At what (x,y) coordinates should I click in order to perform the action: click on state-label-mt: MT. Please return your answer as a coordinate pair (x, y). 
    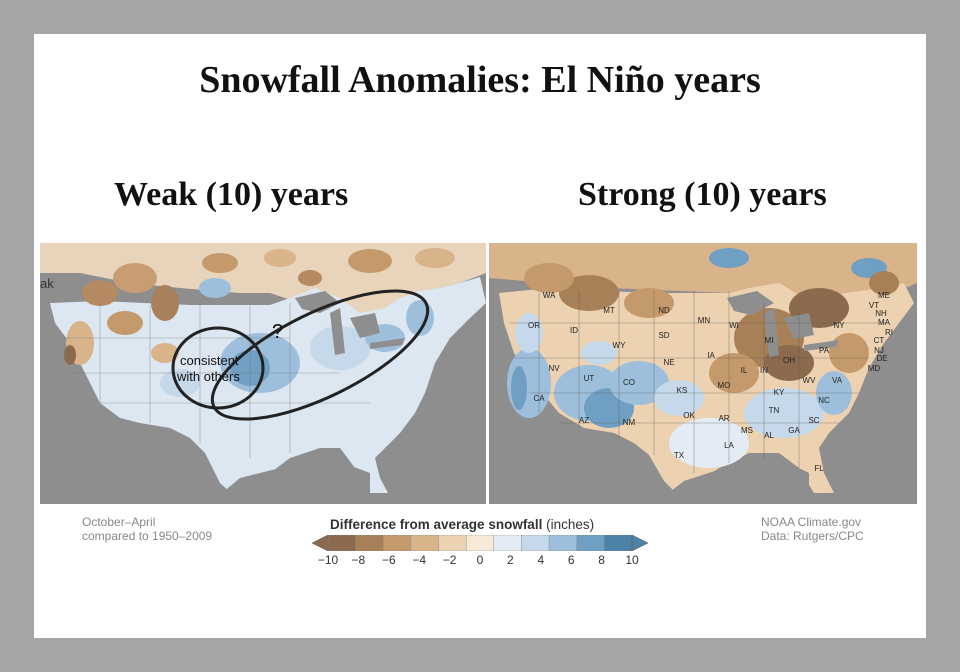
    Looking at the image, I should click on (609, 310).